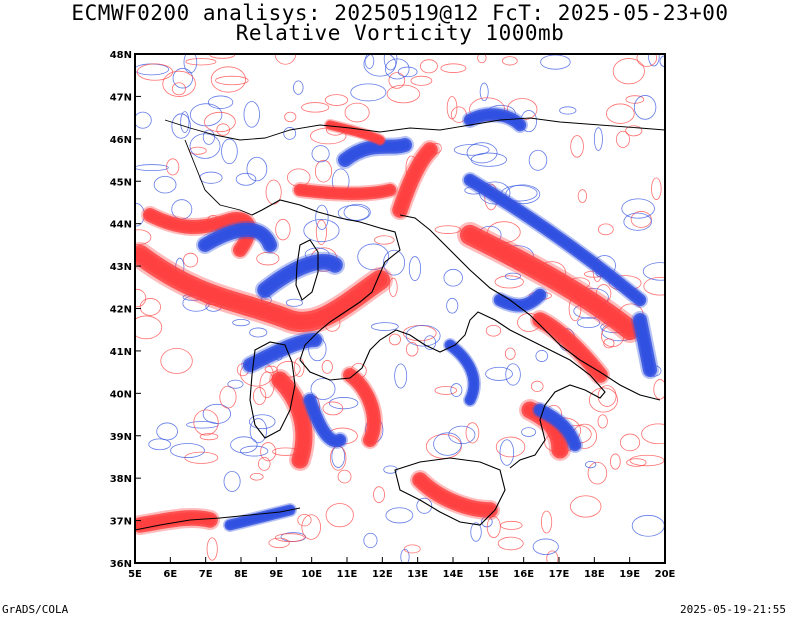 The width and height of the screenshot is (800, 618). I want to click on lon-label: 19E, so click(629, 574).